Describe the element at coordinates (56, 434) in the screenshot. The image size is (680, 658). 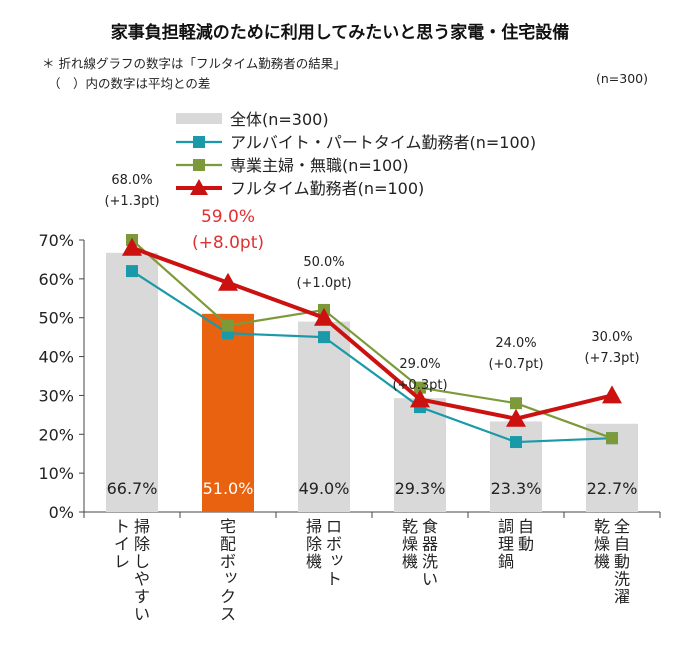
I see `y-tick-label: 20%` at that location.